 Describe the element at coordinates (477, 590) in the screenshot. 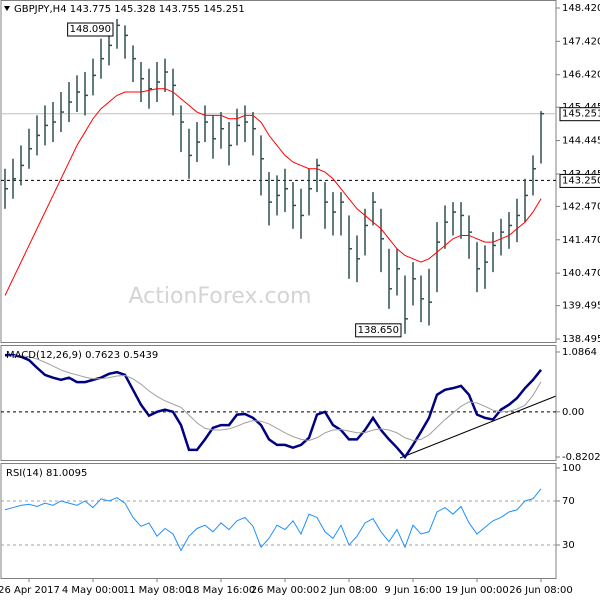

I see `x-tick-label: 19 Jun 00:00` at that location.